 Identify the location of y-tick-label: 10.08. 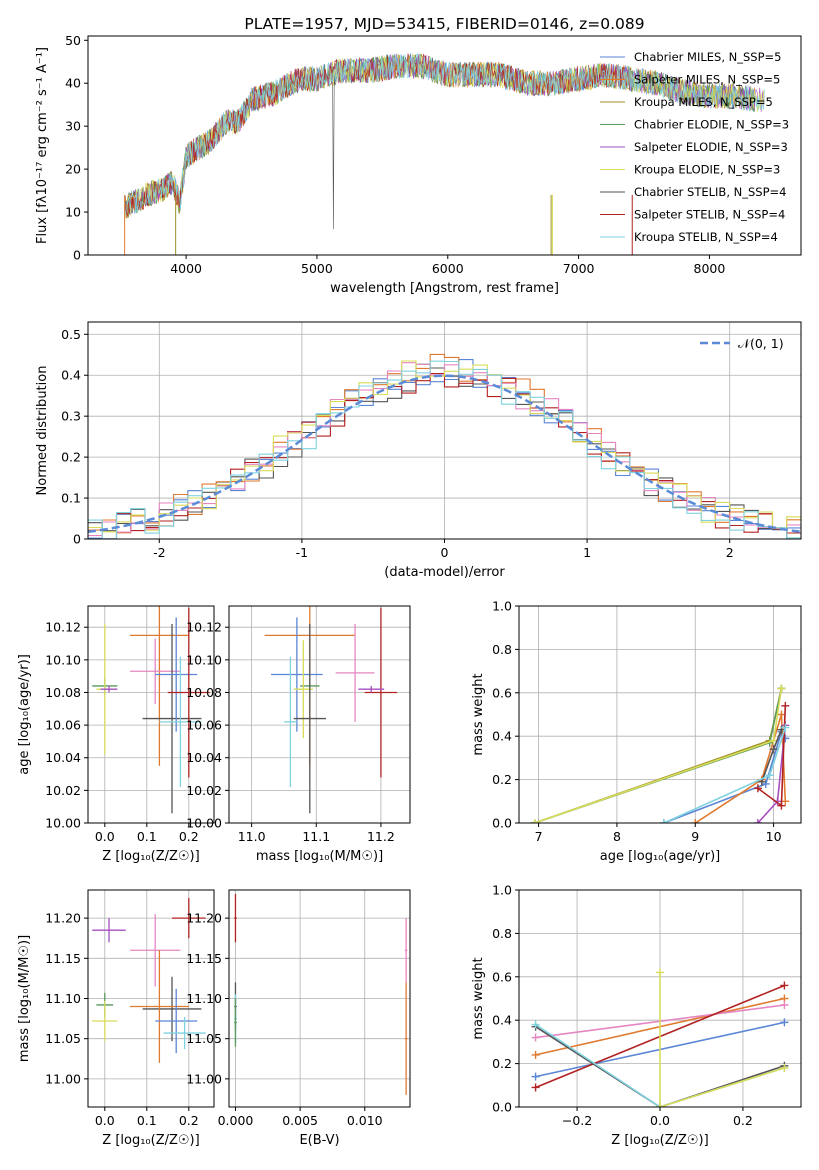
(63, 692).